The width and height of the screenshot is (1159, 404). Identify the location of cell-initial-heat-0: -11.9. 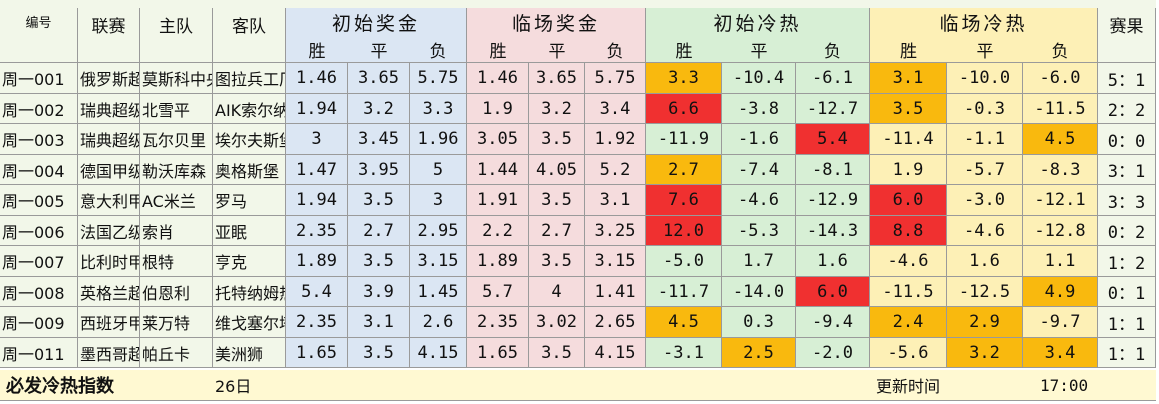
(684, 139).